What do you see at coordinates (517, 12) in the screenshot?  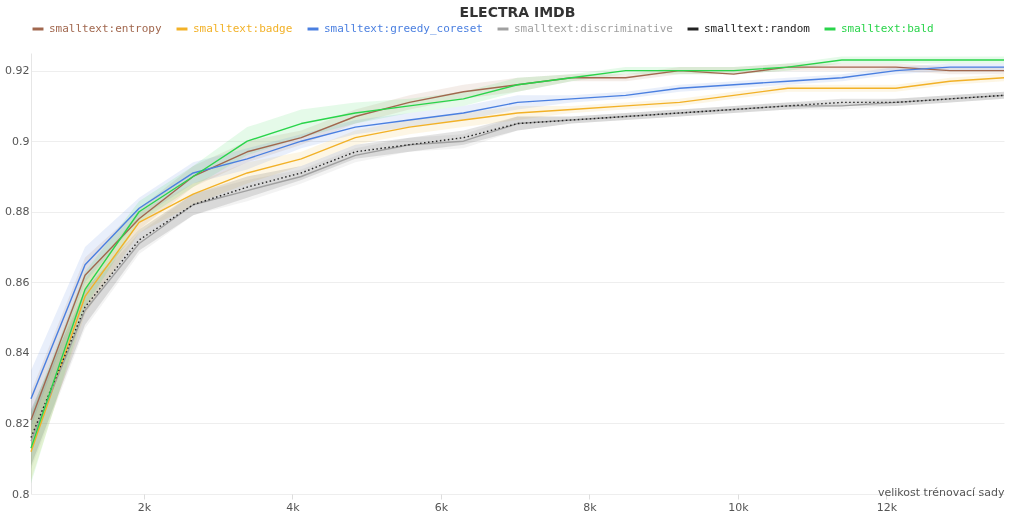 I see `chart-title: ELECTRA IMDB` at bounding box center [517, 12].